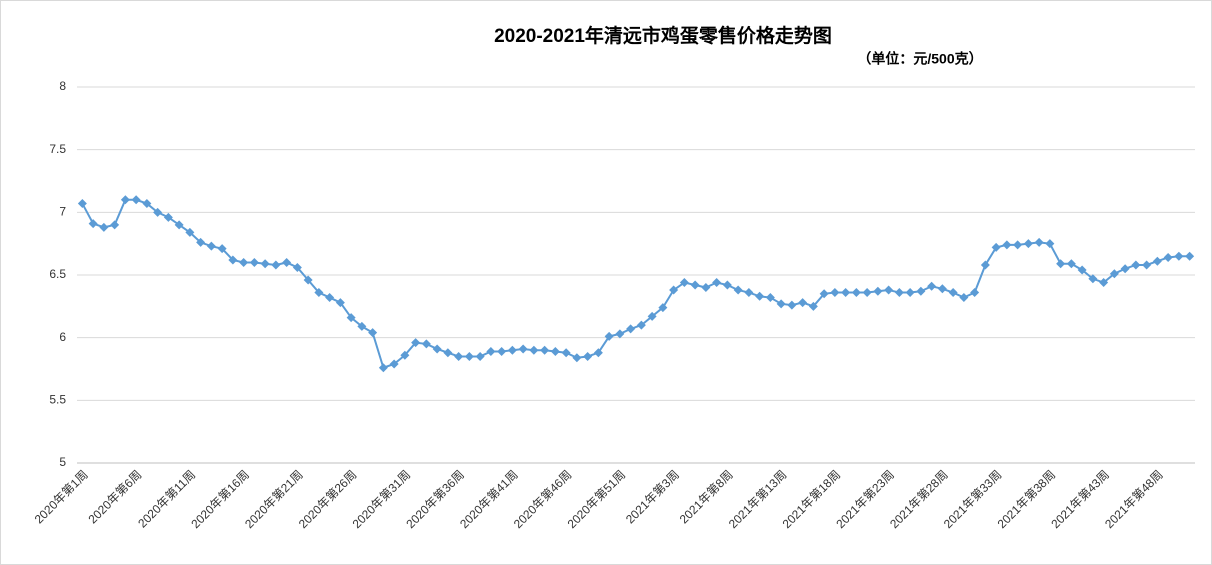  What do you see at coordinates (62, 86) in the screenshot?
I see `y-tick-label: 8` at bounding box center [62, 86].